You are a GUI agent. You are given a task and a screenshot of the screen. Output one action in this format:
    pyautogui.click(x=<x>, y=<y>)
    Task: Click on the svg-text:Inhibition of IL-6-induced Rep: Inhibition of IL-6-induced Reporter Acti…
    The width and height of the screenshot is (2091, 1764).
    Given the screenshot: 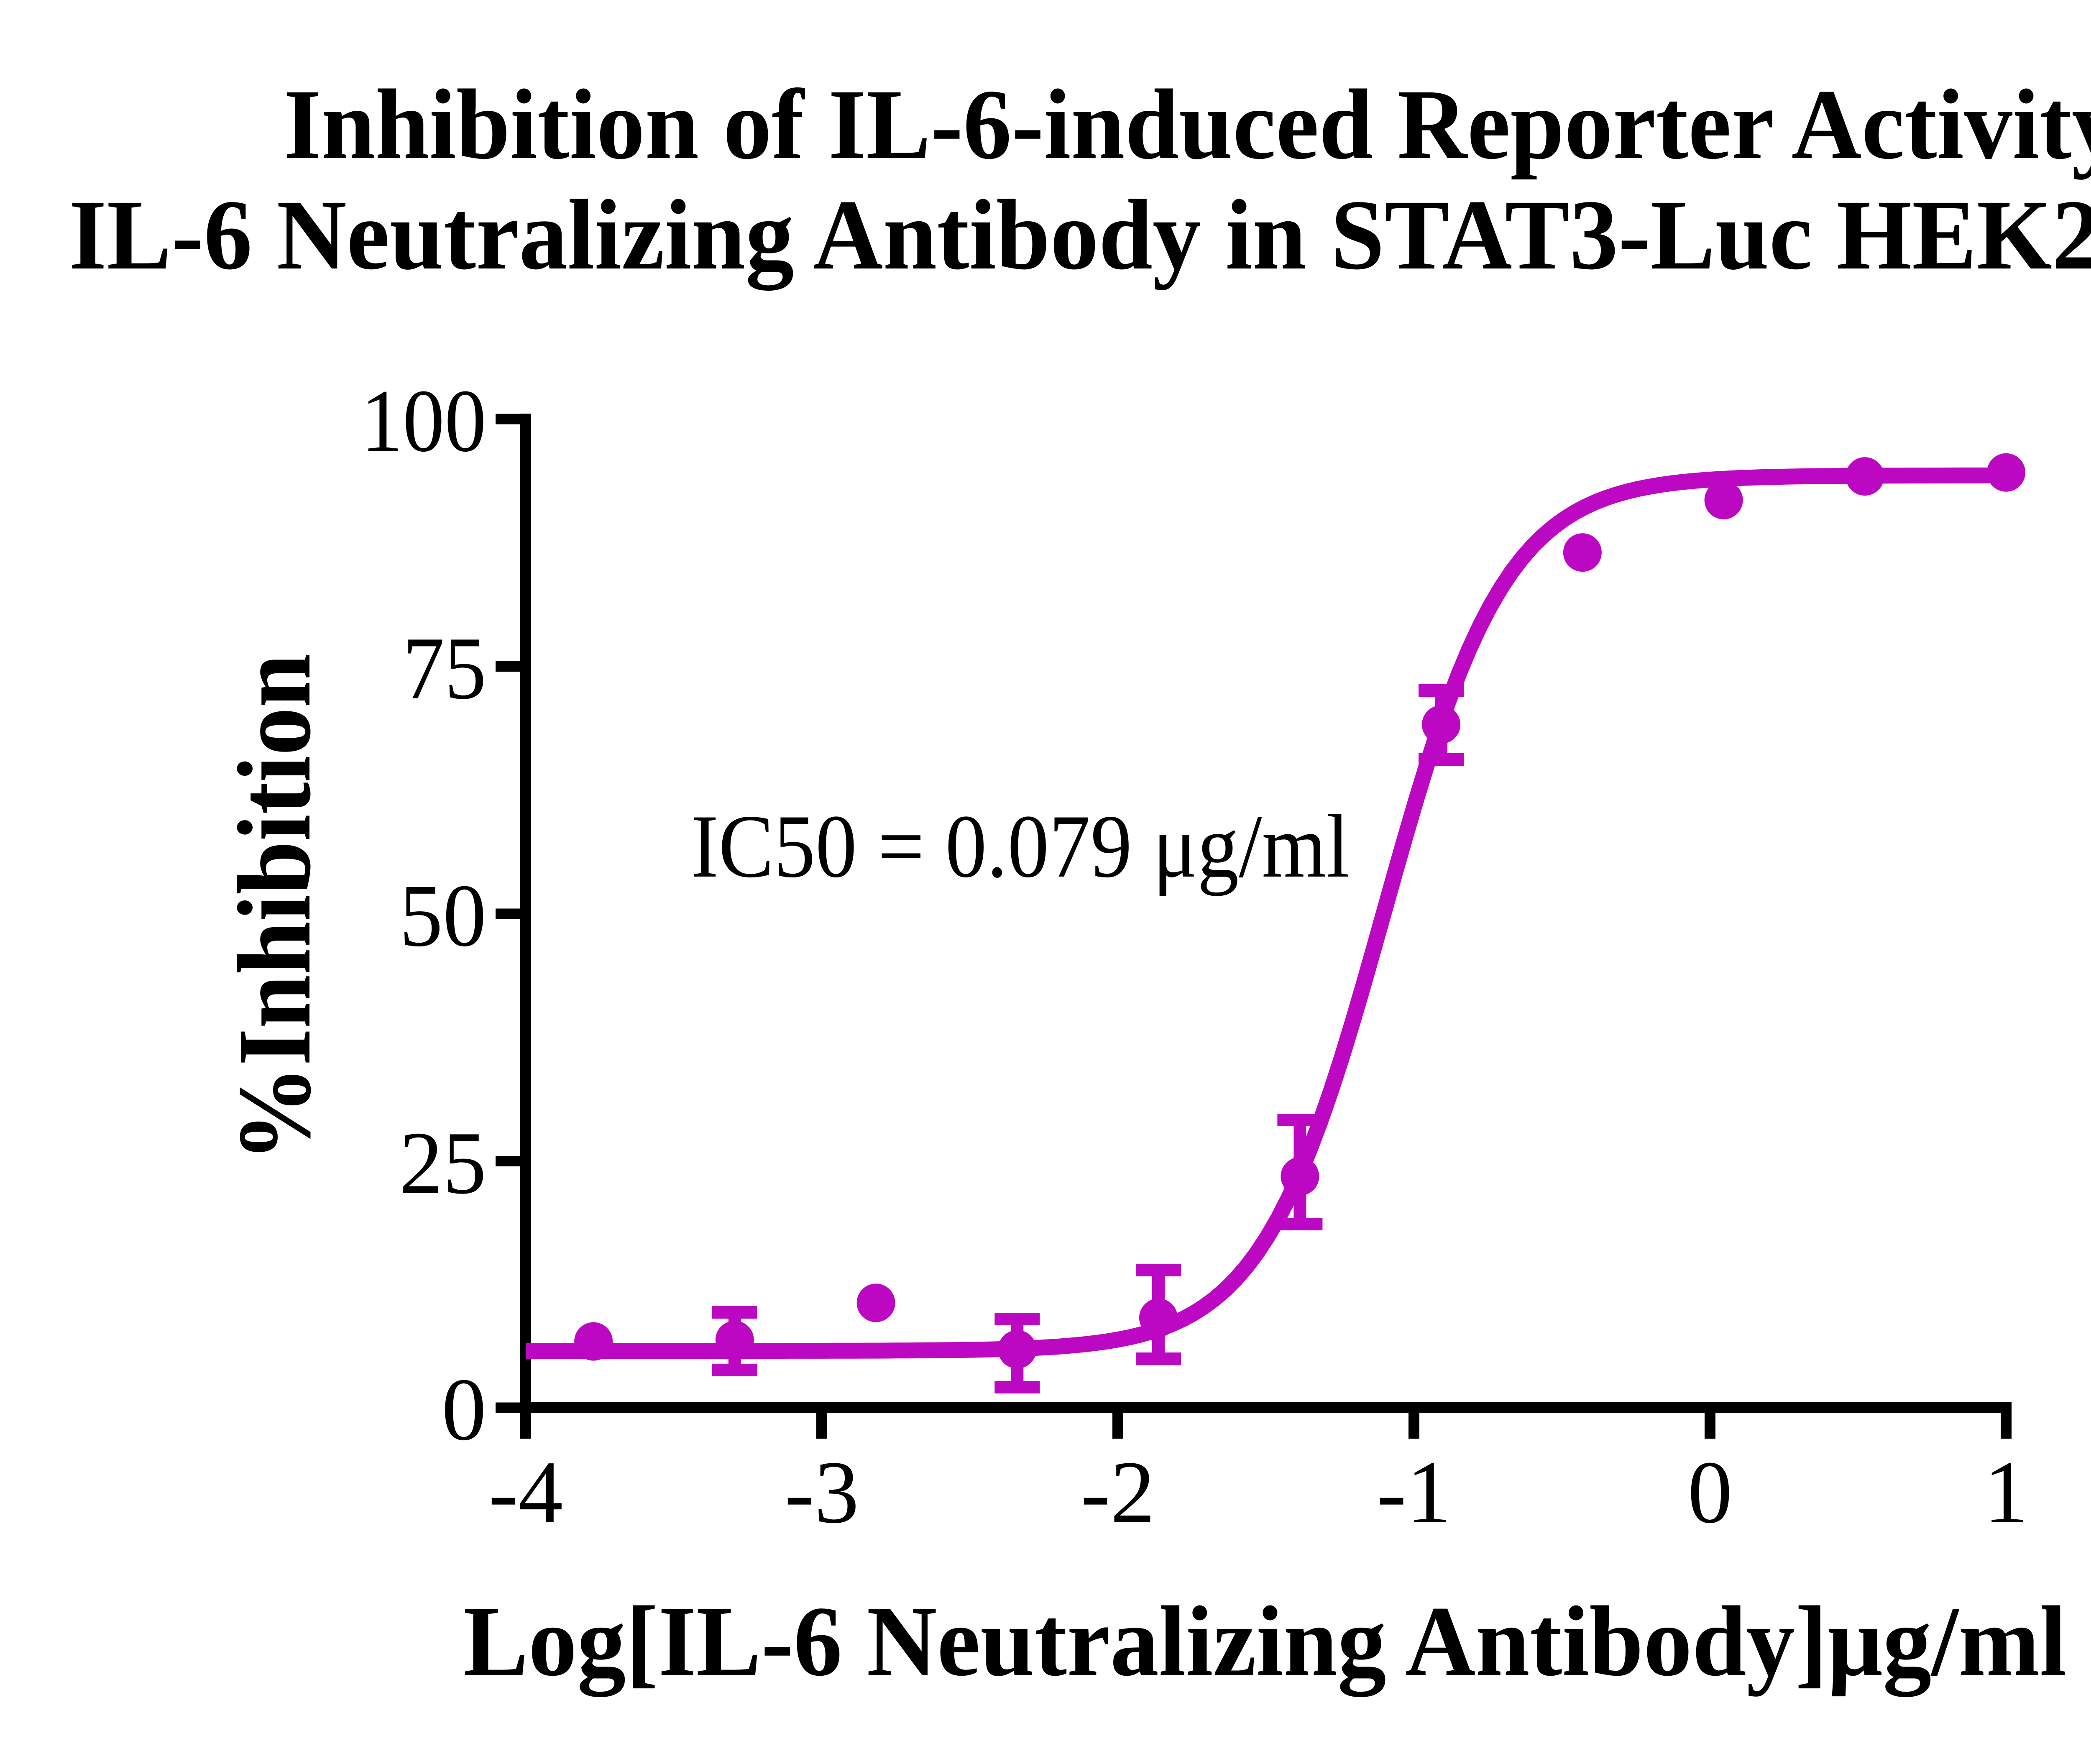 What is the action you would take?
    pyautogui.click(x=1187, y=125)
    